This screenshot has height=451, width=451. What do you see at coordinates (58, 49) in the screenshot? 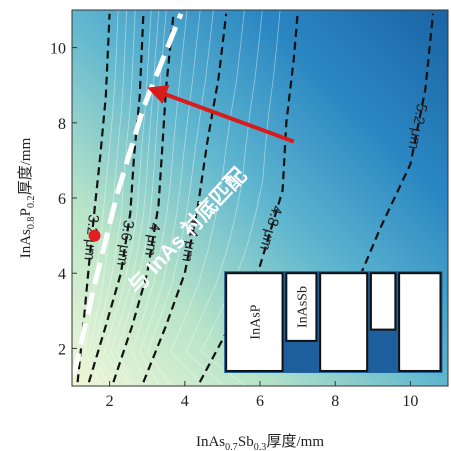
I see `y-tick-label: 10` at bounding box center [58, 49].